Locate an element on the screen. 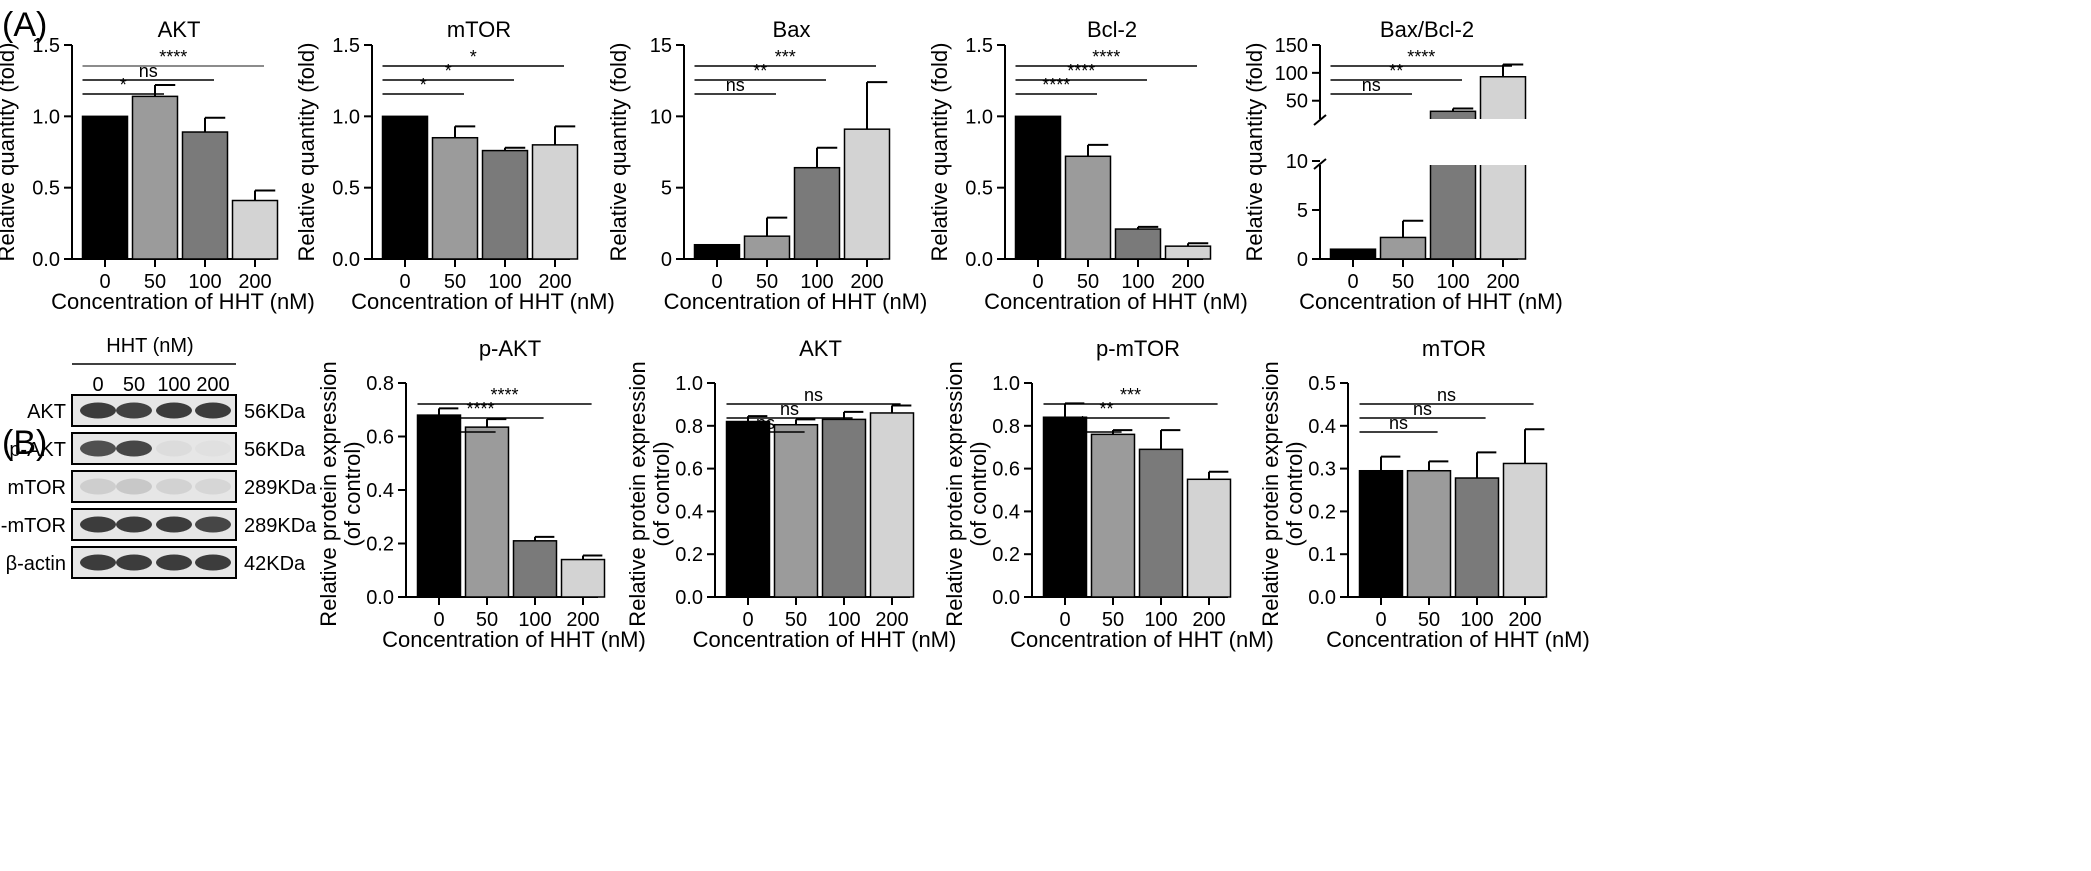 The width and height of the screenshot is (2091, 871). y-tick-label: 5 is located at coordinates (666, 189).